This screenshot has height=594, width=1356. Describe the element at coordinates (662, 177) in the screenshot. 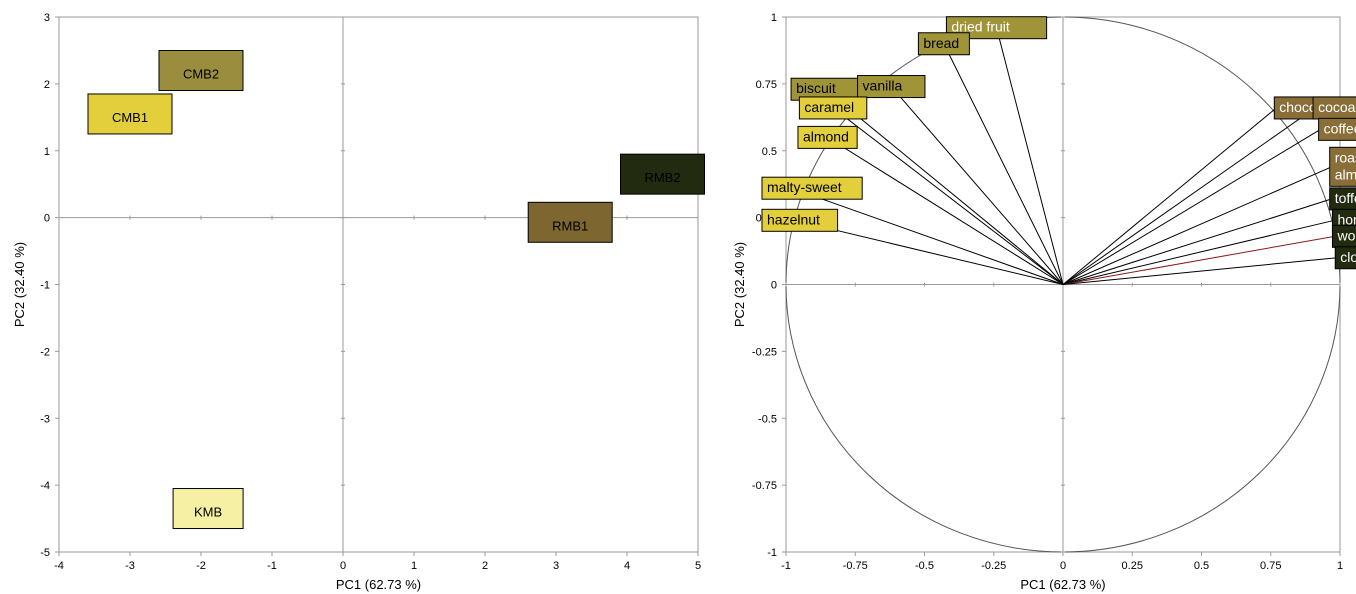

I see `observation-label: RMB2` at that location.